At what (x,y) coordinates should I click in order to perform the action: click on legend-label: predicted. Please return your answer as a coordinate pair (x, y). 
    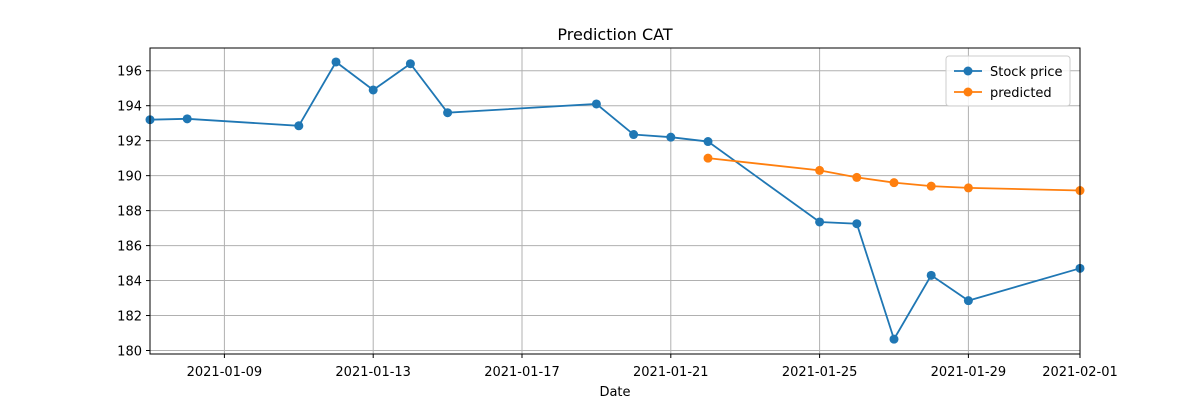
    Looking at the image, I should click on (1021, 93).